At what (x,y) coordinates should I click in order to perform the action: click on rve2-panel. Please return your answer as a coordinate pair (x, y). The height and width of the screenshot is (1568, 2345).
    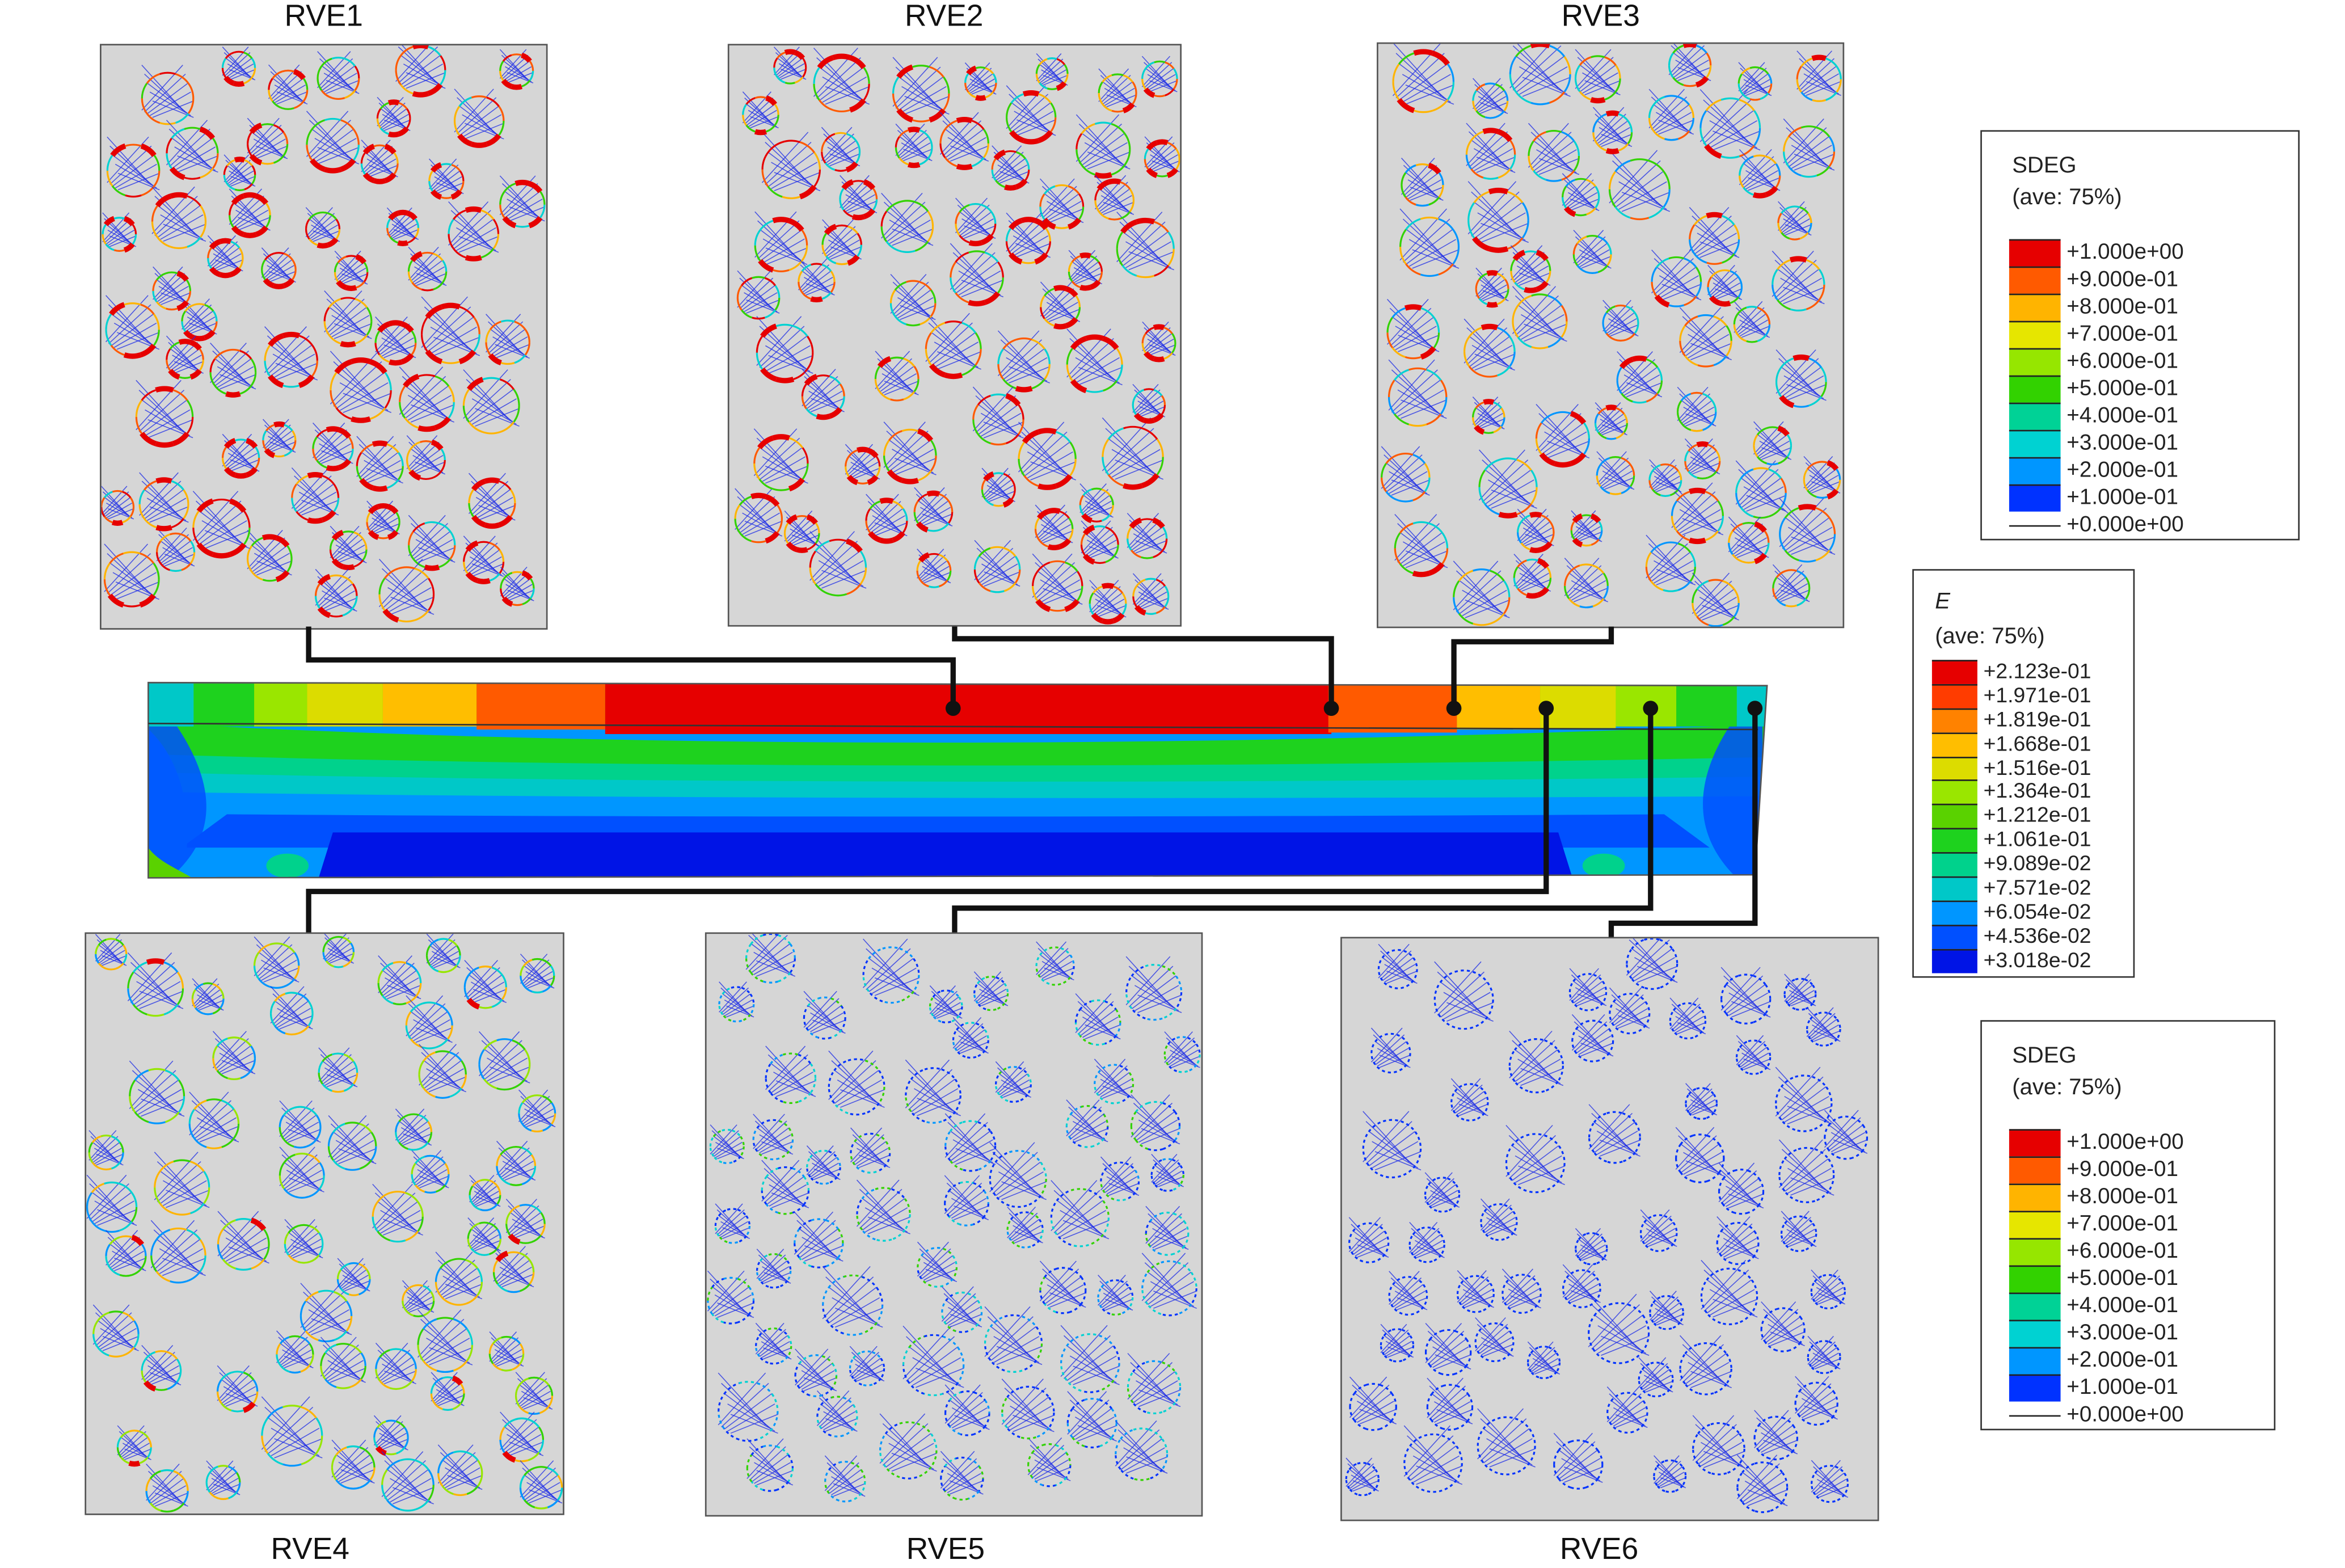
    Looking at the image, I should click on (954, 335).